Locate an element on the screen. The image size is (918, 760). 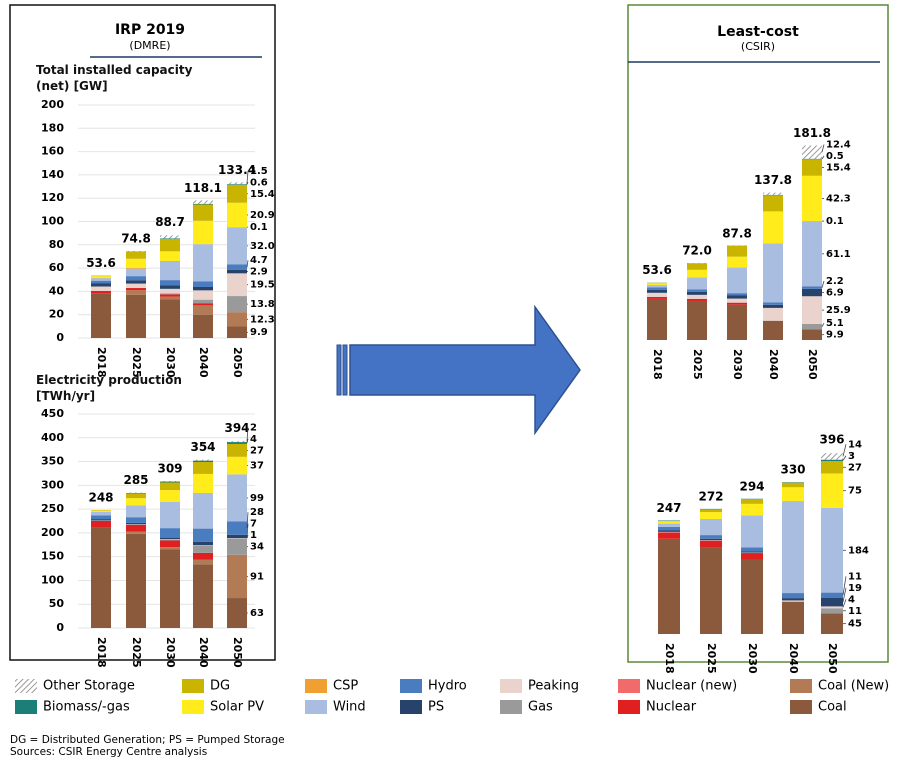
y-tick-label: 180 is located at coordinates (52, 127).